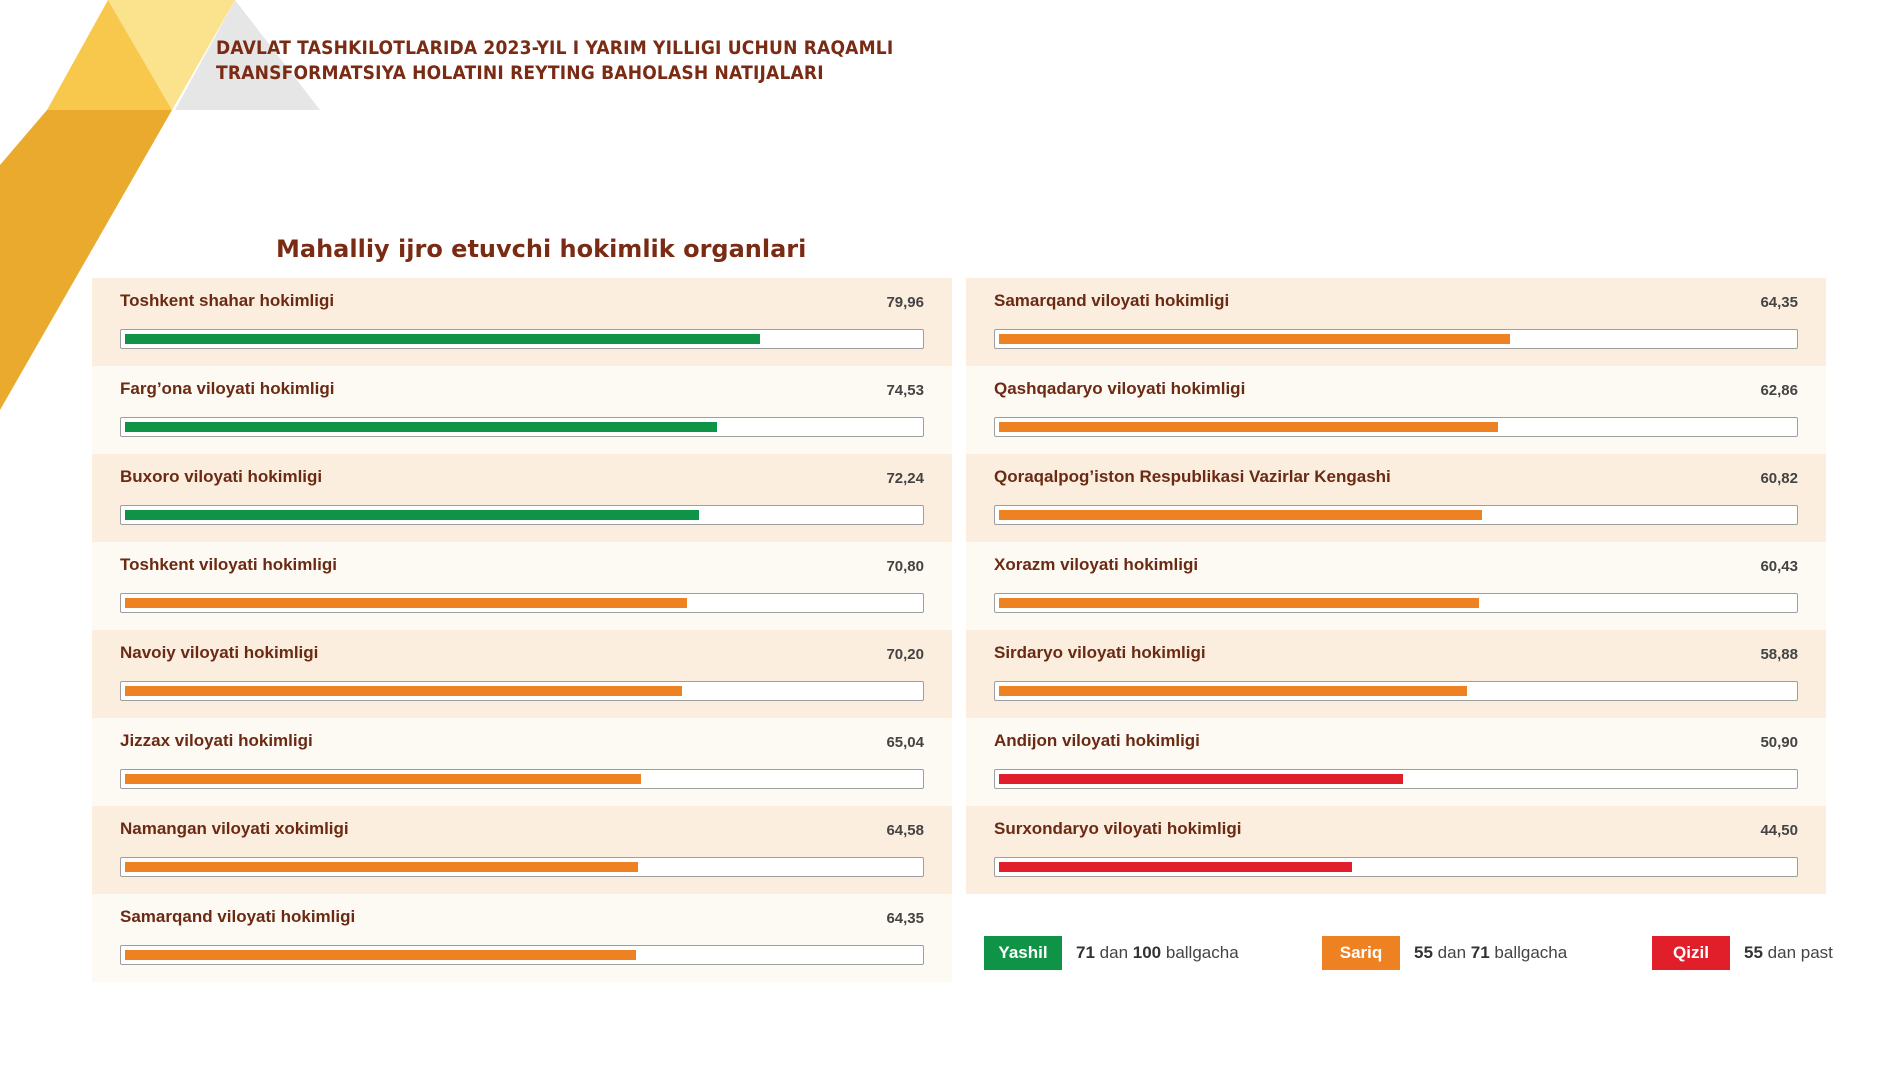  I want to click on bar-row: Xorazm viloyati hokimligi 60,43, so click(1396, 586).